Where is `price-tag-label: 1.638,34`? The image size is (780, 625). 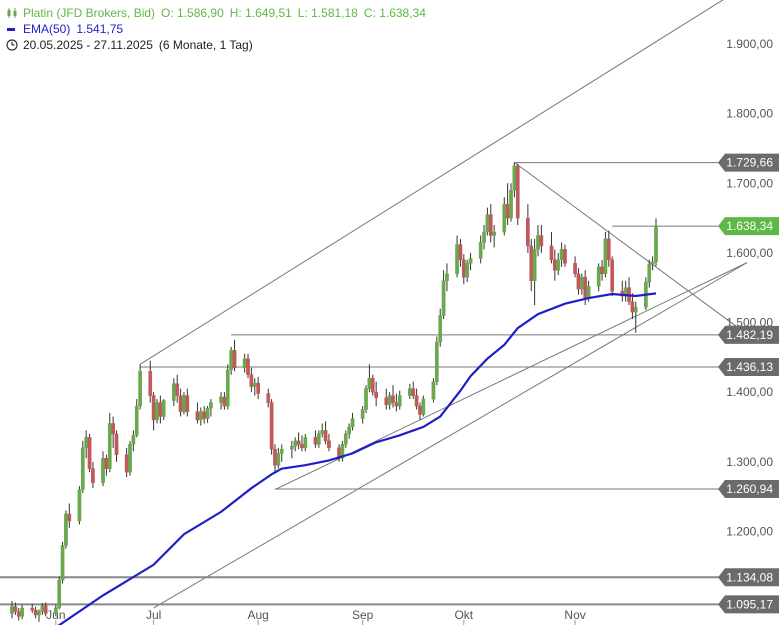
price-tag-label: 1.638,34 is located at coordinates (749, 226).